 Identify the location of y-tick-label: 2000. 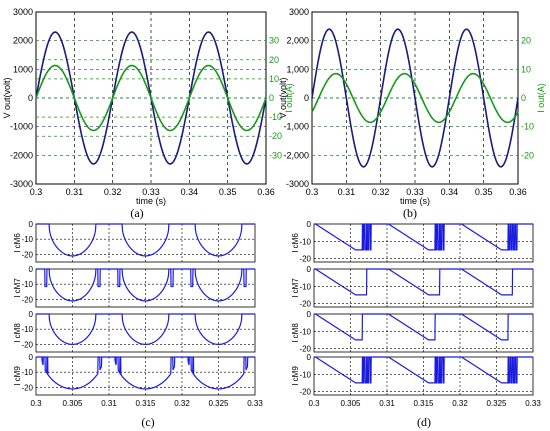
(23, 41).